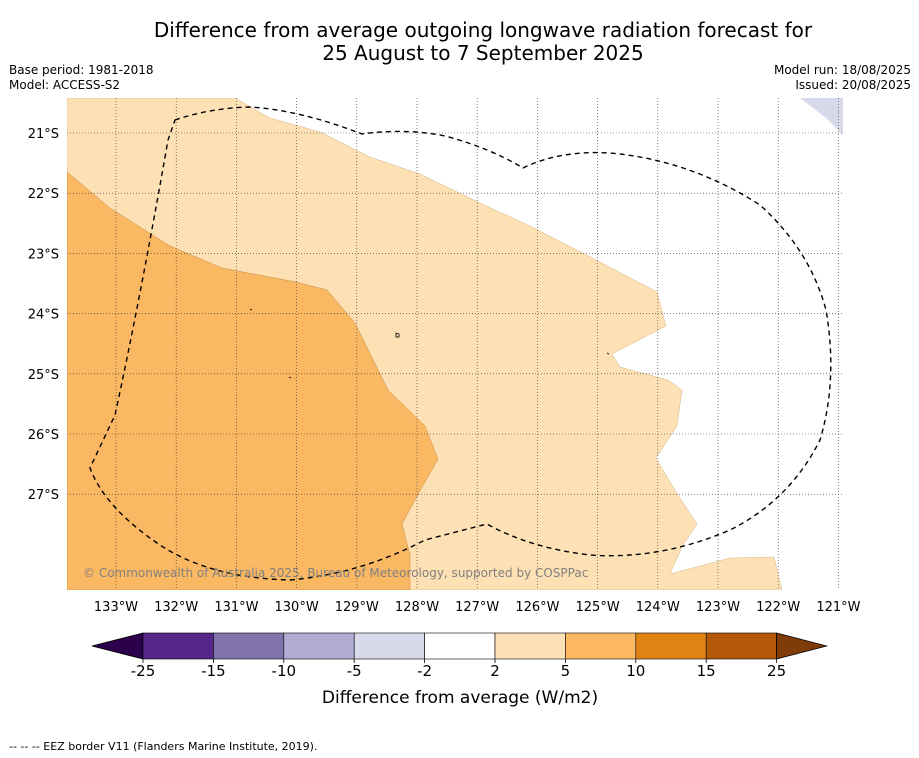 The image size is (919, 758). Describe the element at coordinates (357, 607) in the screenshot. I see `longitude-label: 129°W` at that location.